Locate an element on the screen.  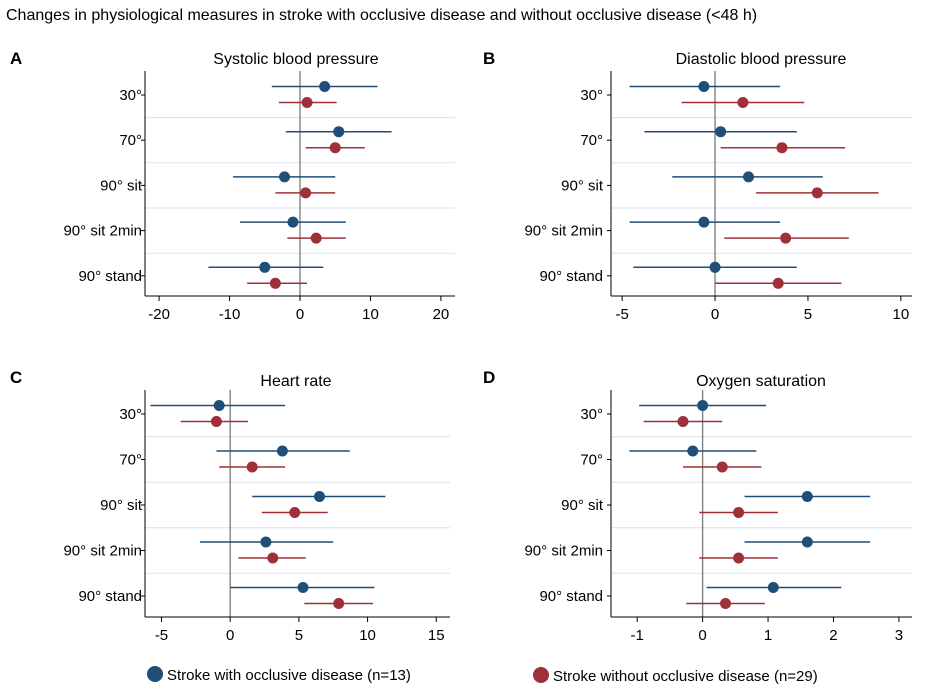
legend-label-non-occlusive: Stroke without occlusive disease (n=29) is located at coordinates (685, 676).